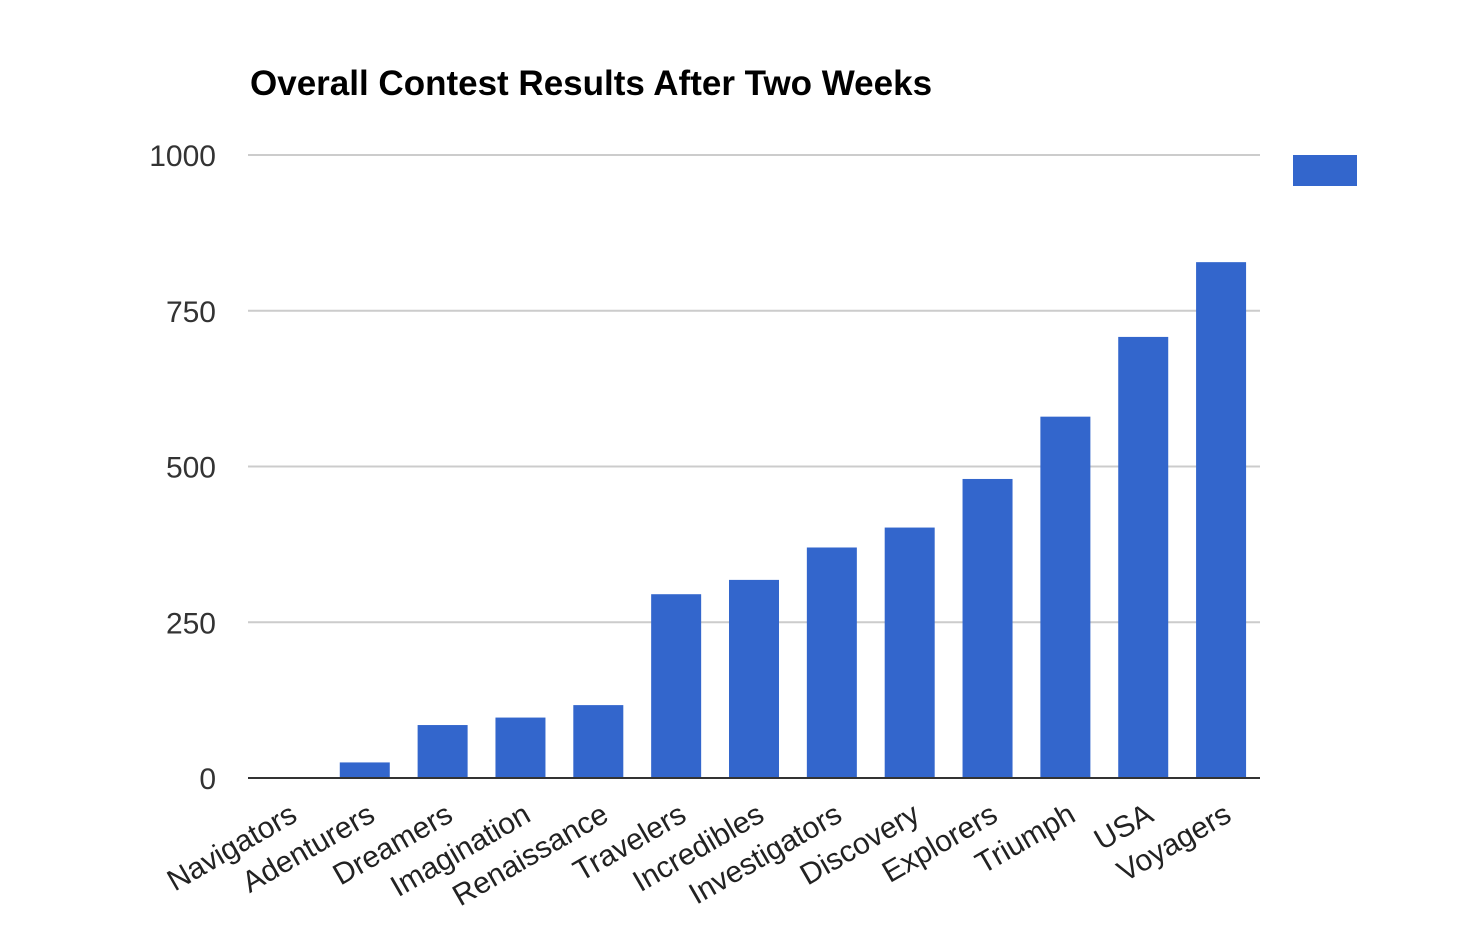  What do you see at coordinates (191, 623) in the screenshot?
I see `y-tick-label: 250` at bounding box center [191, 623].